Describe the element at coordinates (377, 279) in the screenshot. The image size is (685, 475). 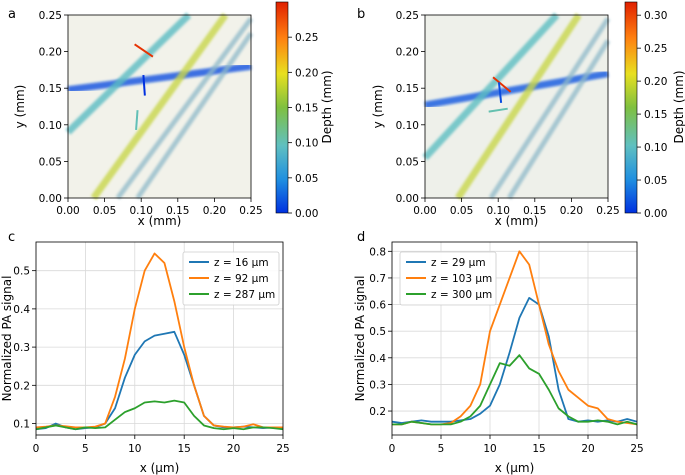
I see `y-tick-label: 0.7` at that location.